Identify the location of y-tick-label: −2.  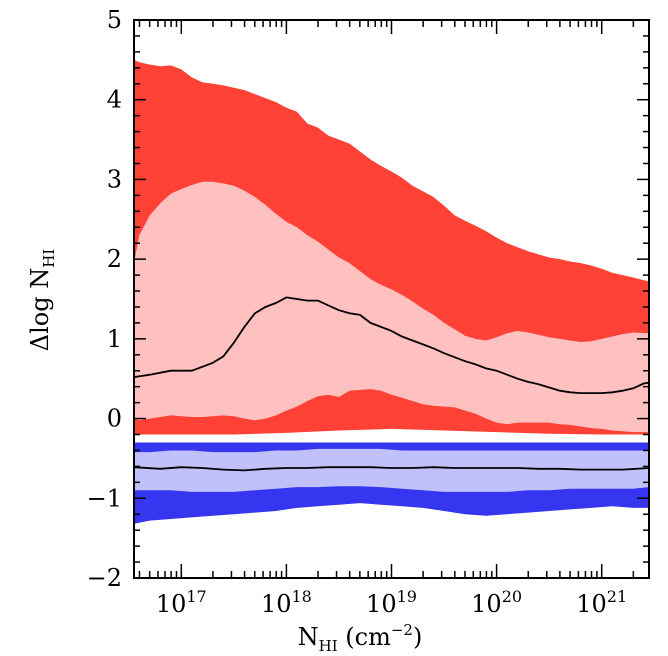
(104, 578).